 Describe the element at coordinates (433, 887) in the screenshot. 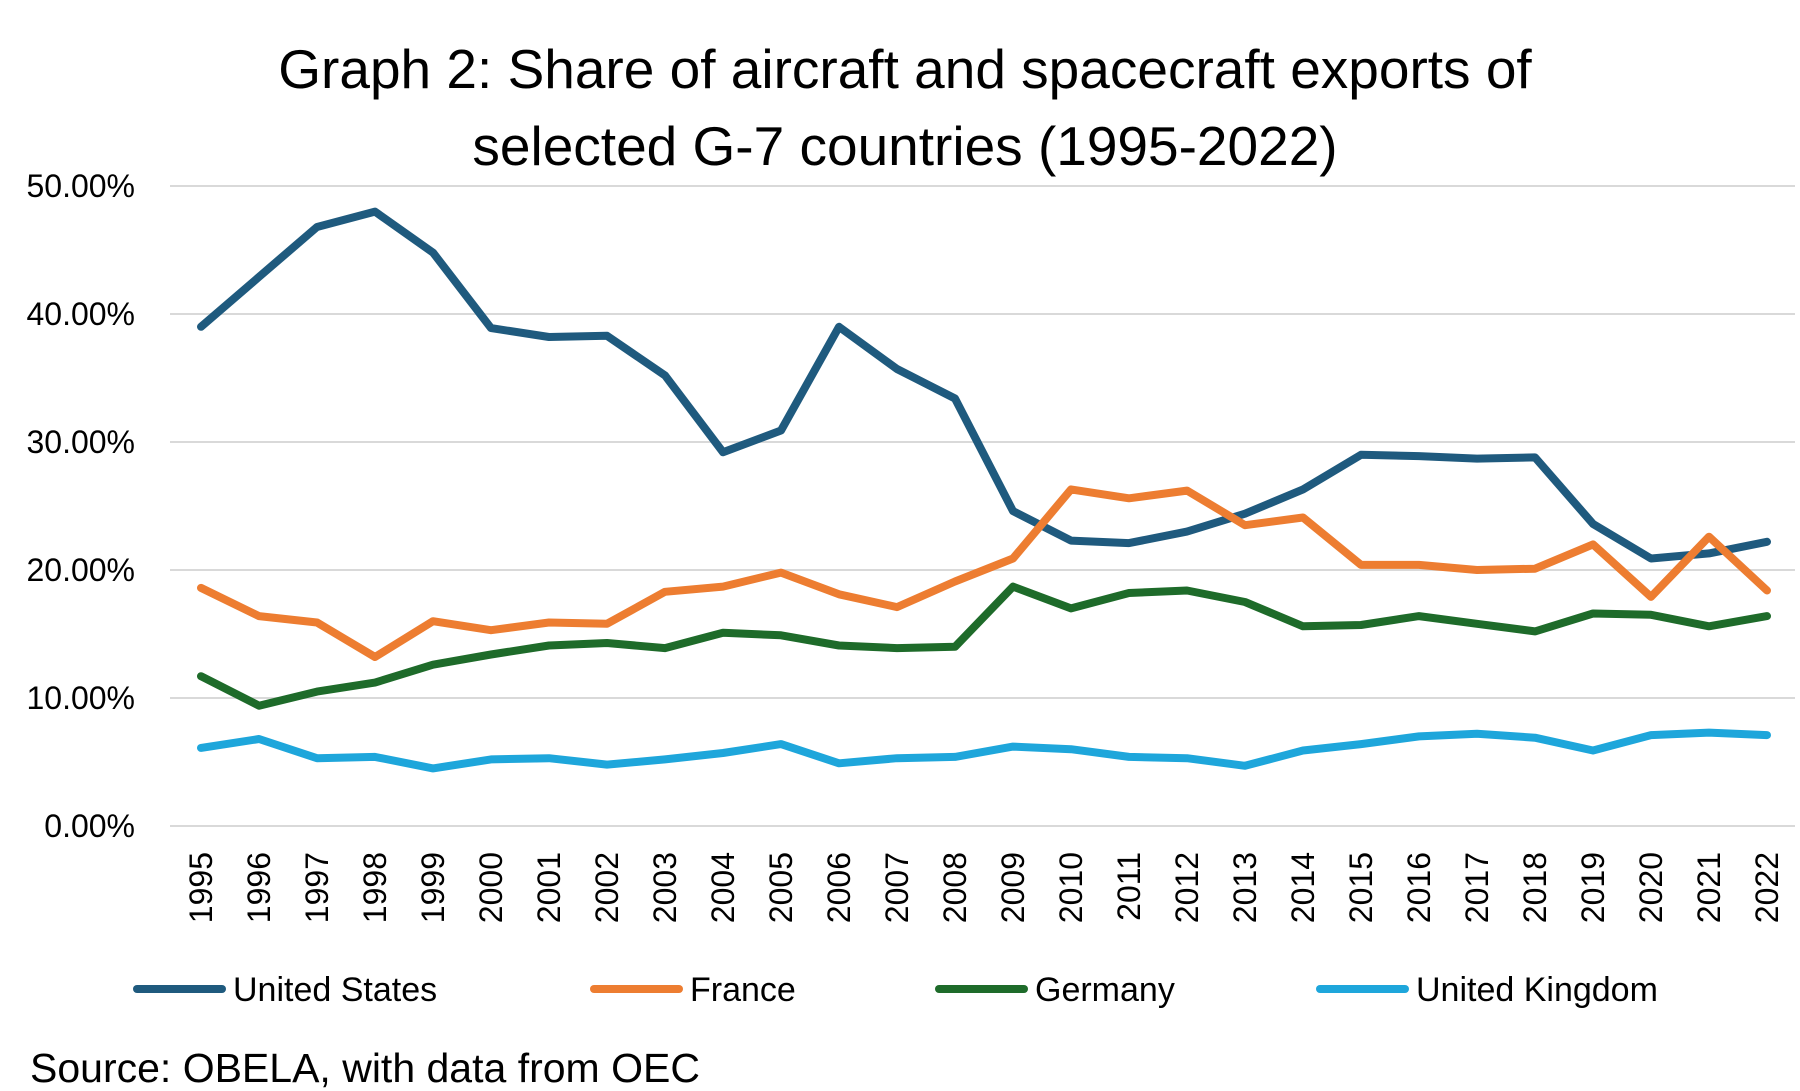

I see `x-tick-label: 1999` at that location.